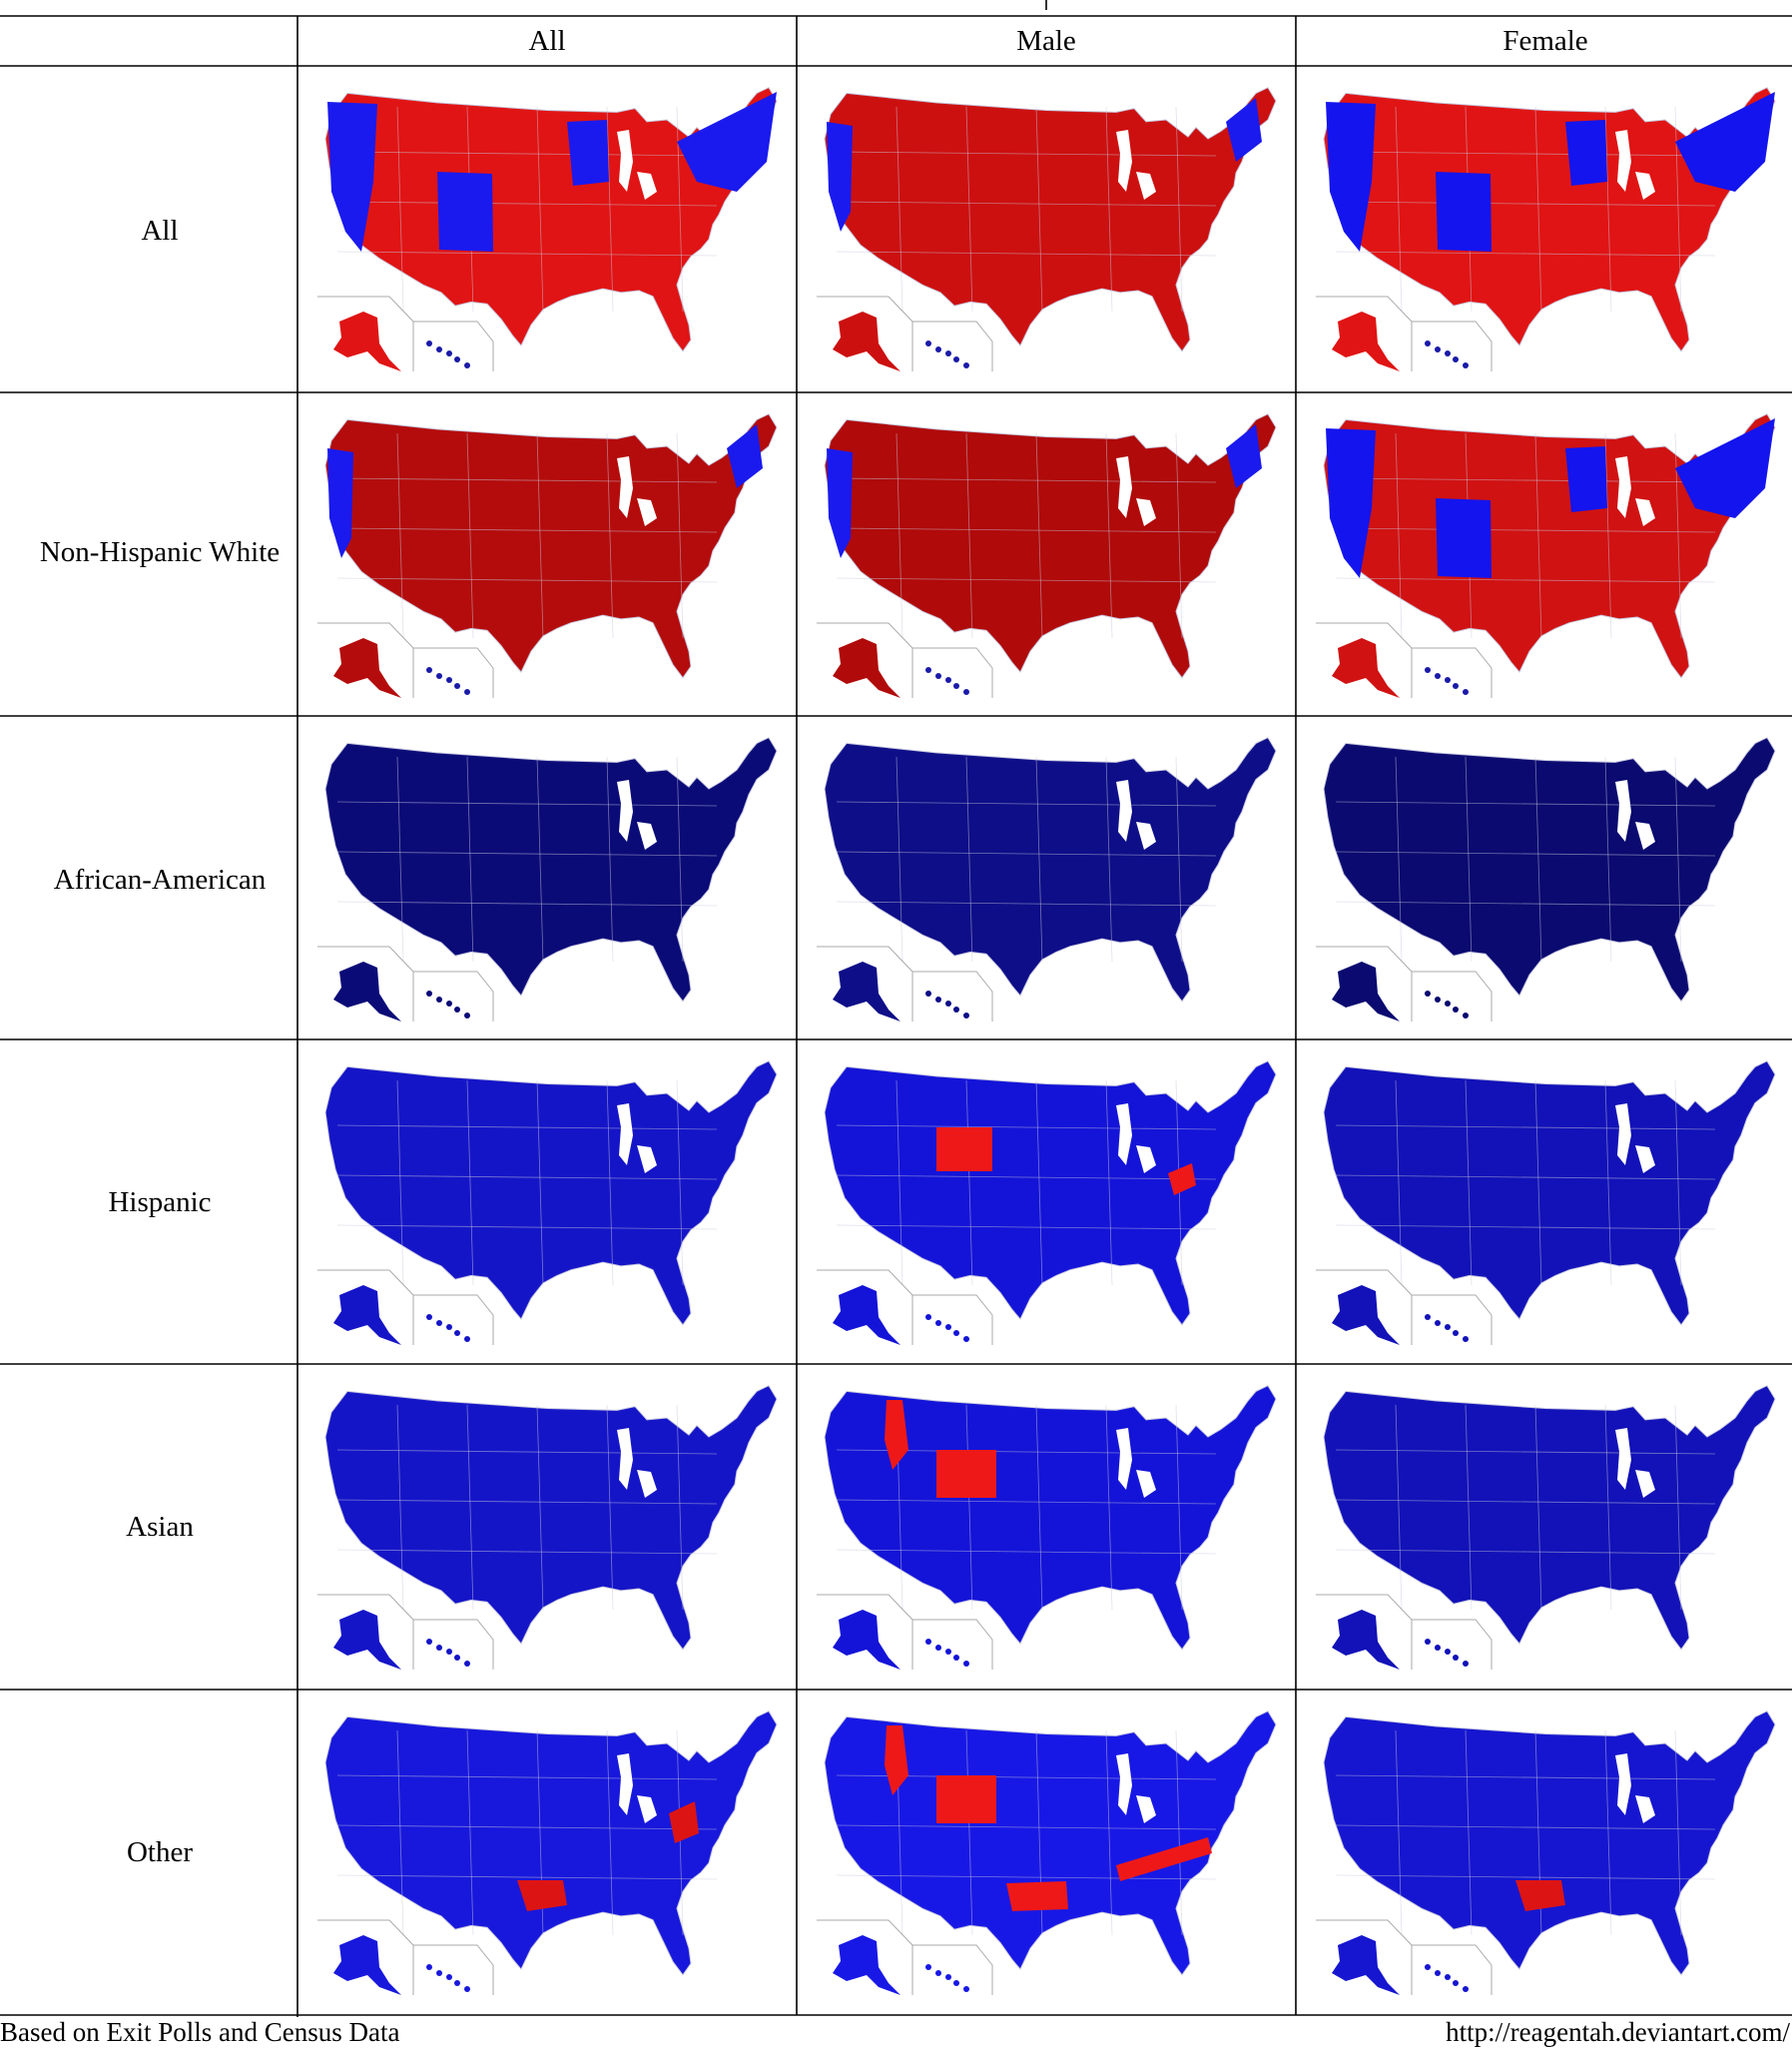  I want to click on row-label-all: All, so click(159, 231).